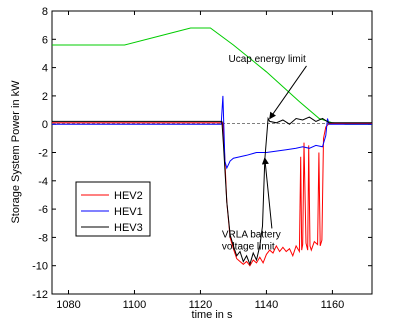 The width and height of the screenshot is (398, 324). What do you see at coordinates (128, 196) in the screenshot?
I see `legend-label: HEV2` at bounding box center [128, 196].